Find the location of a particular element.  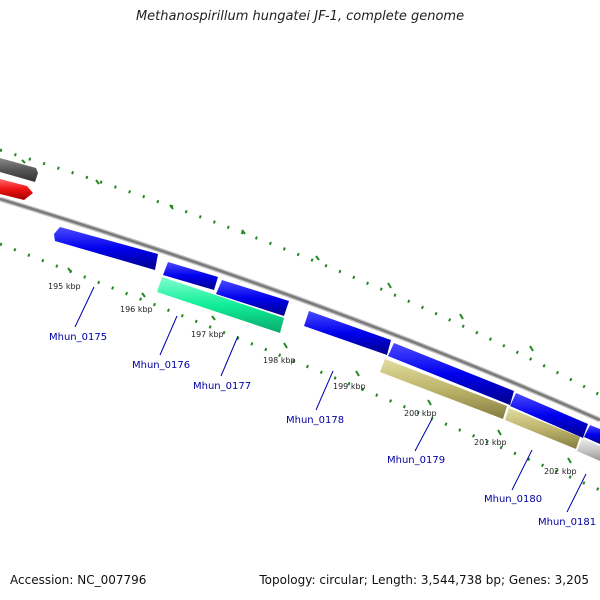

gene-label-mhun-0179: Mhun_0179 is located at coordinates (416, 460).